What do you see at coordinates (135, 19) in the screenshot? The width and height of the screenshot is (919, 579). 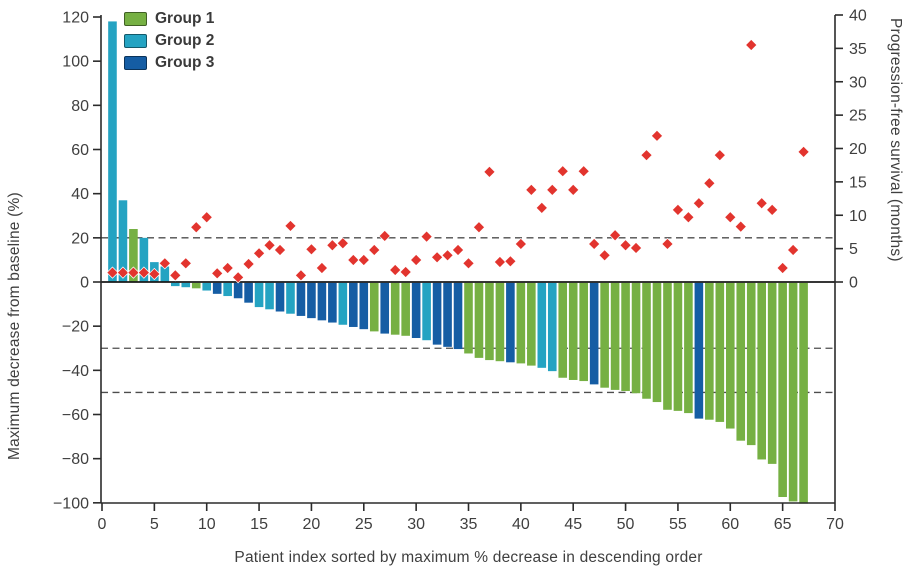 I see `group-1-swatch-icon` at bounding box center [135, 19].